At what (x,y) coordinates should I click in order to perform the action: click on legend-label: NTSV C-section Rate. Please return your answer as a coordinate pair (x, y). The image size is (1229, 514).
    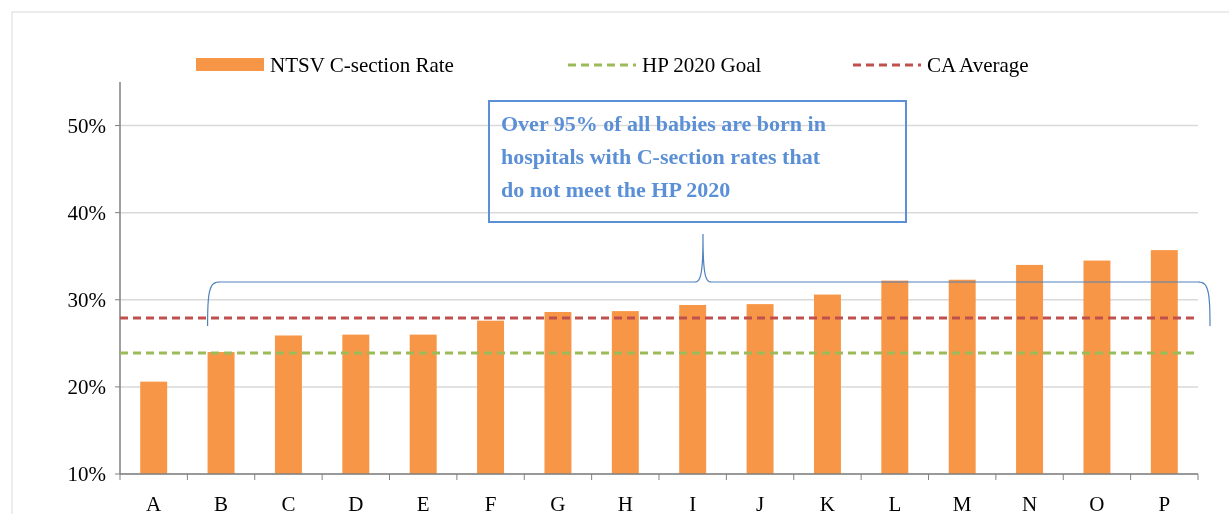
    Looking at the image, I should click on (362, 65).